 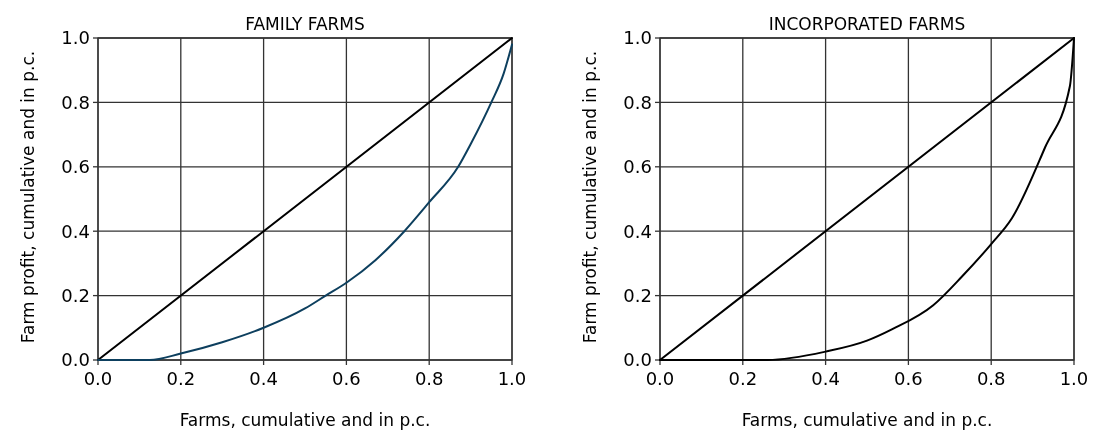 I want to click on chart-title: INCORPORATED FARMS, so click(x=867, y=24).